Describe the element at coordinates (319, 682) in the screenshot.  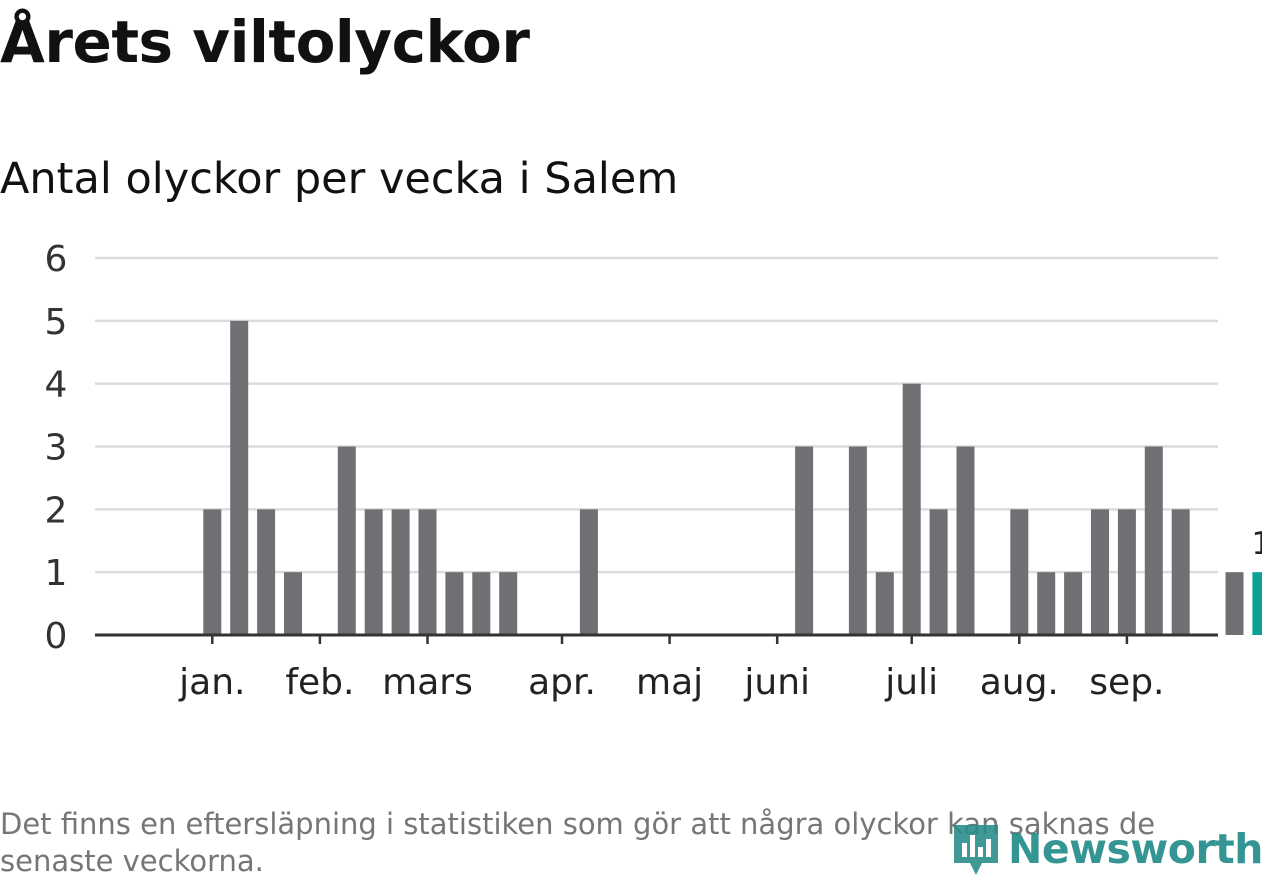
I see `x-tick-label: feb.` at that location.